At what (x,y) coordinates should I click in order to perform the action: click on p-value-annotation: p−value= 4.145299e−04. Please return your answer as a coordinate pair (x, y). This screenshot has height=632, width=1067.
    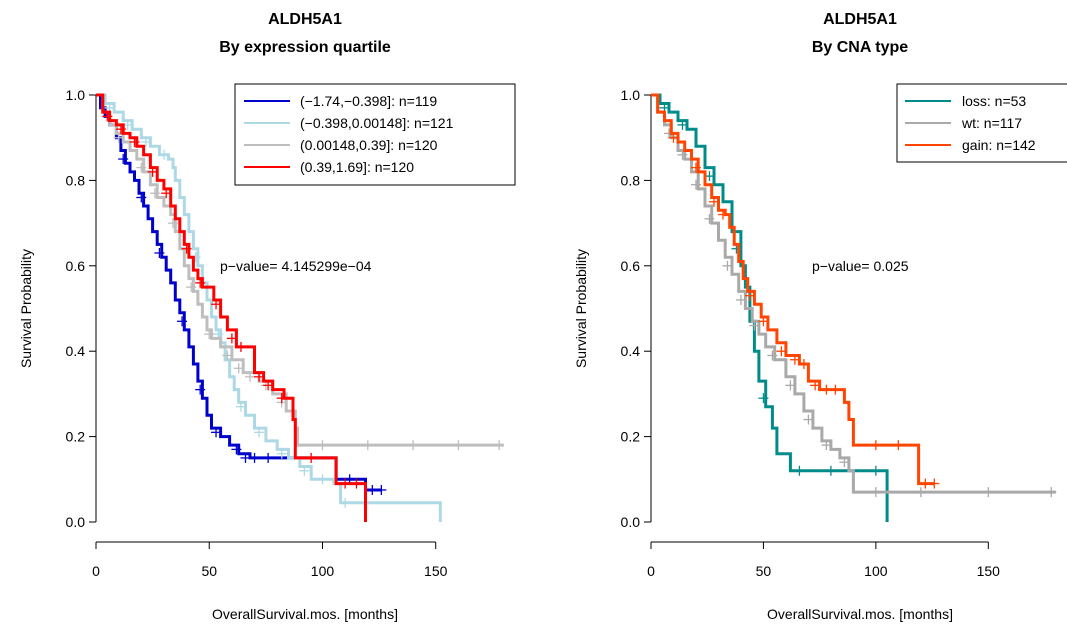
    Looking at the image, I should click on (296, 266).